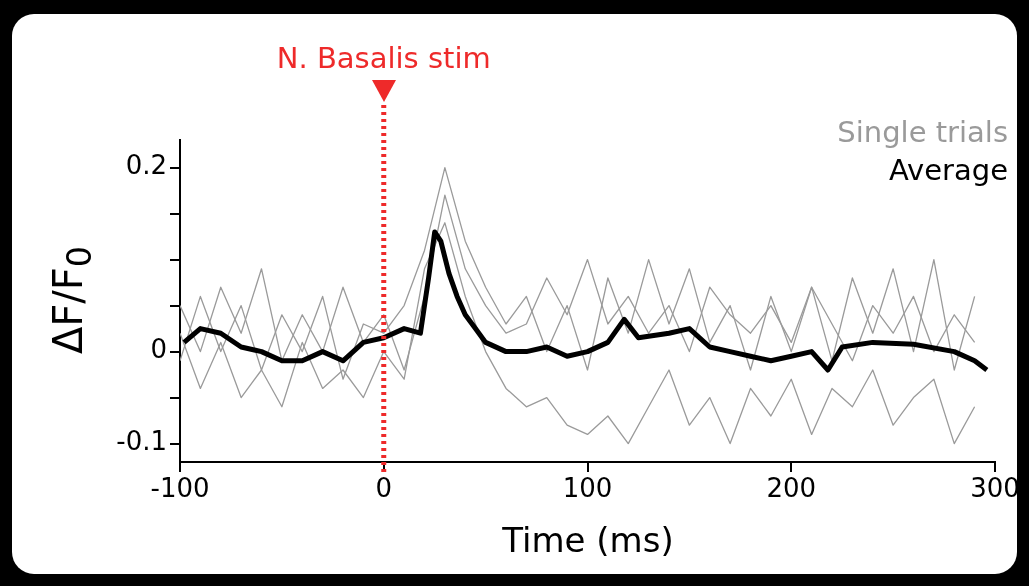 This screenshot has width=1029, height=586. What do you see at coordinates (588, 540) in the screenshot?
I see `x-axis-title: Time (ms)` at bounding box center [588, 540].